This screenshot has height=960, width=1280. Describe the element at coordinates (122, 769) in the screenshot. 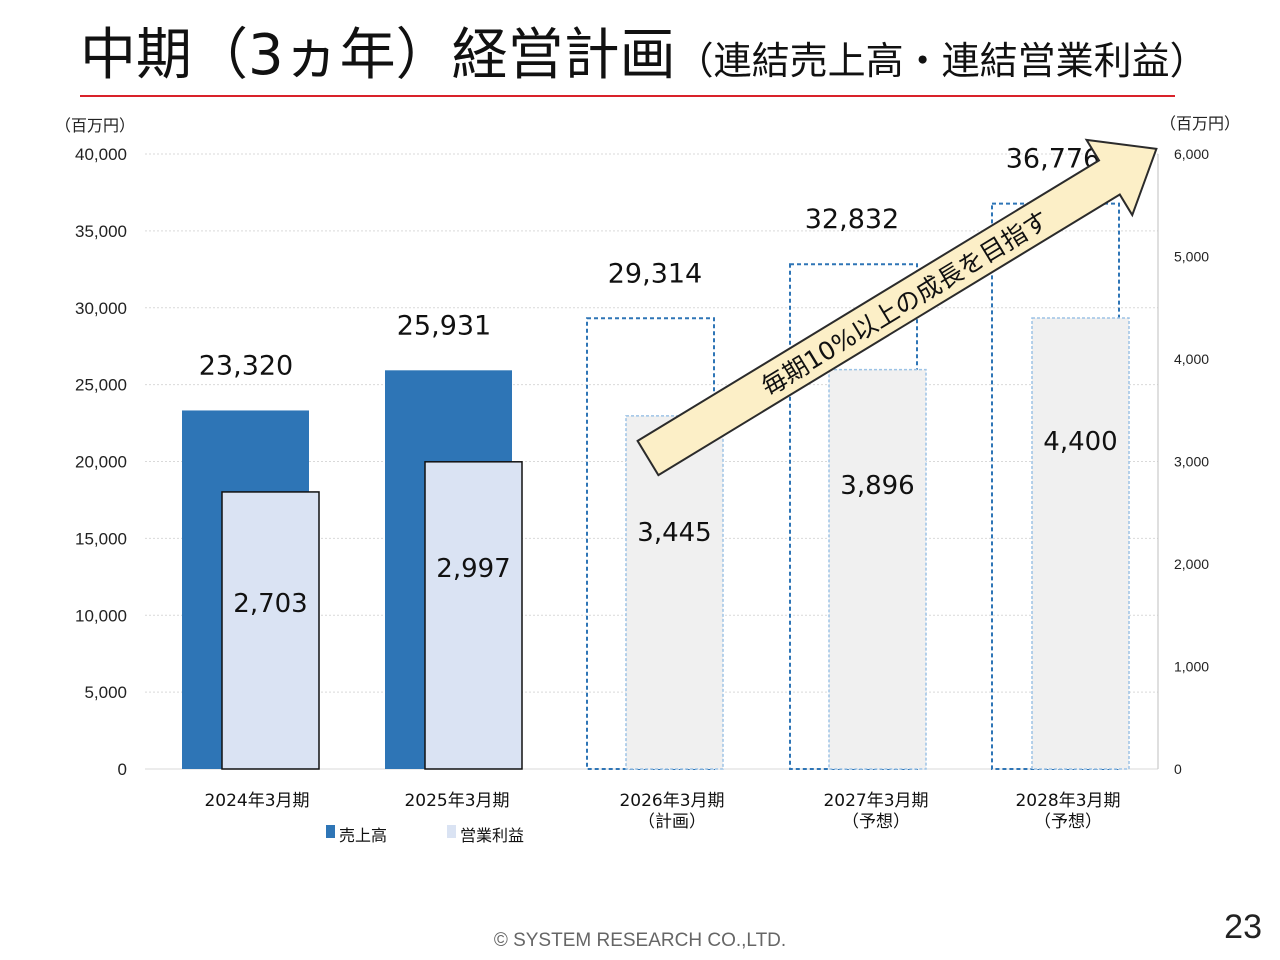

I see `left-axis-tick-label: 0` at that location.